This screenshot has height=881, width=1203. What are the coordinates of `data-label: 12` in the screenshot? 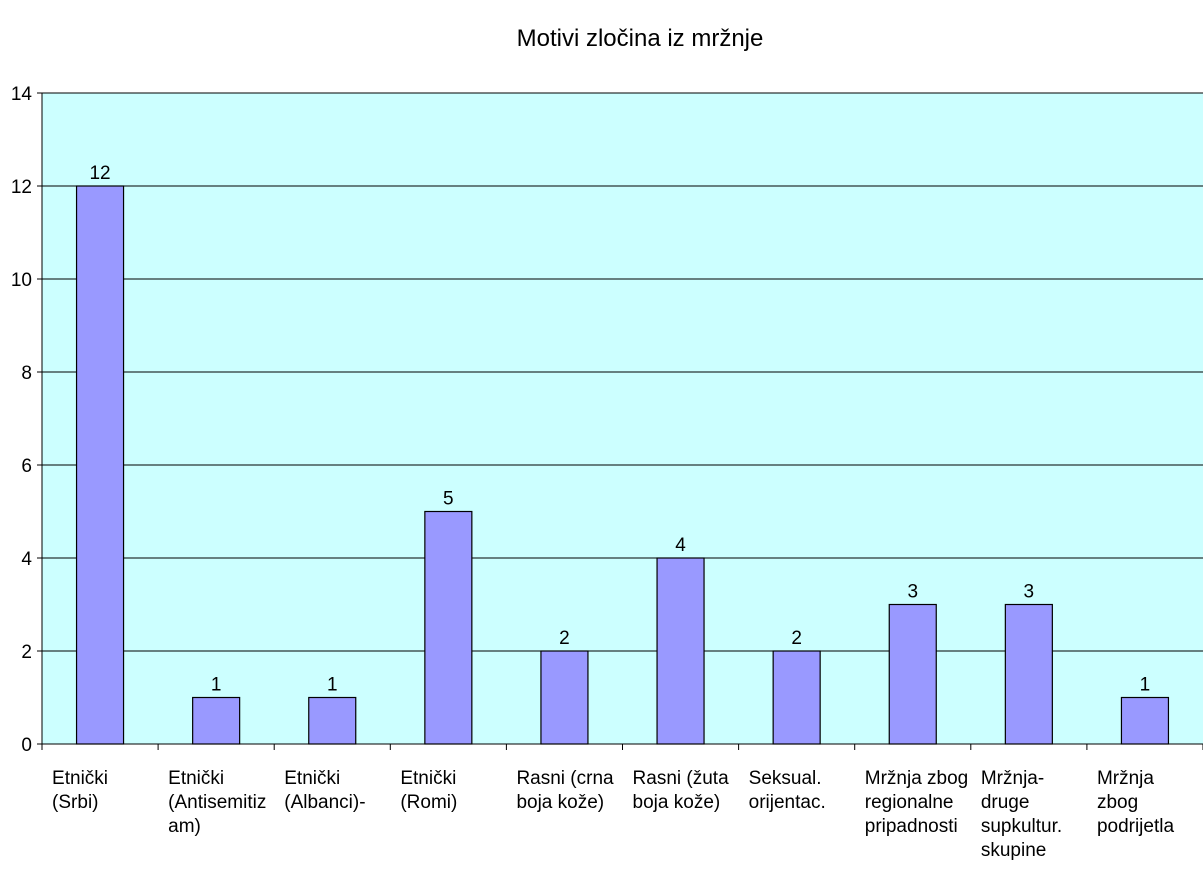 It's located at (99, 173).